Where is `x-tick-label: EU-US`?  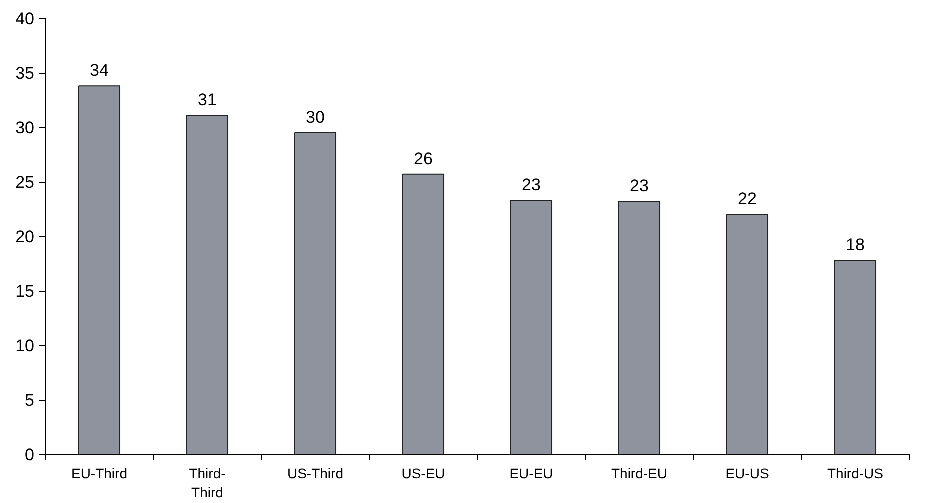
x-tick-label: EU-US is located at coordinates (748, 474).